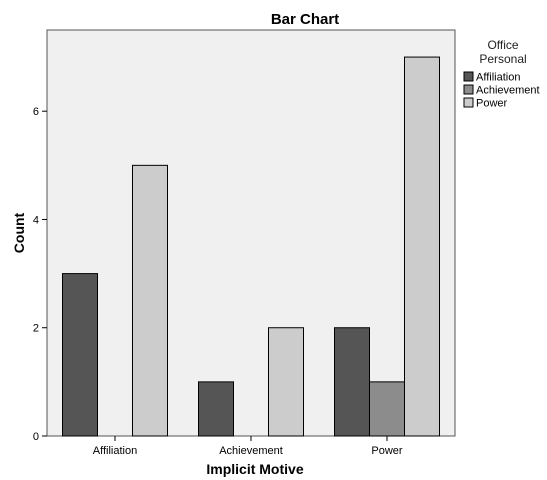  I want to click on chart-title: Bar Chart, so click(305, 19).